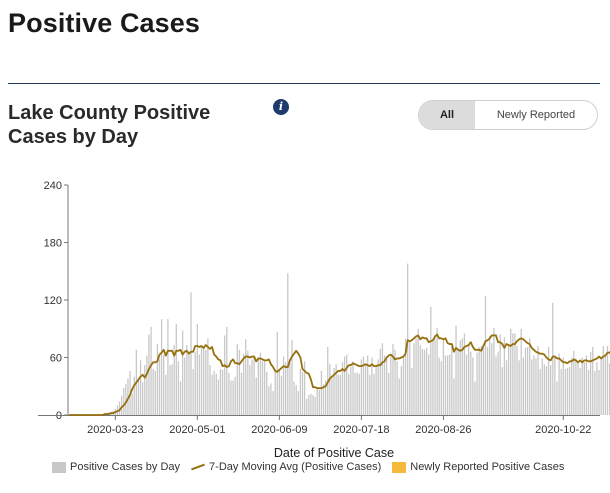 The width and height of the screenshot is (610, 493). Describe the element at coordinates (399, 467) in the screenshot. I see `legend-swatch-newly-reported` at that location.